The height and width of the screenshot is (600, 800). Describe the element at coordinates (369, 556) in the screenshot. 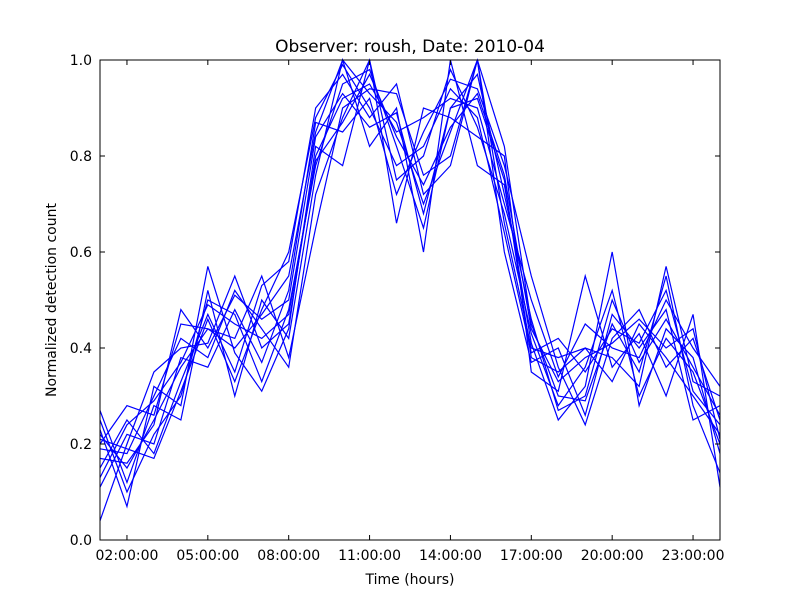

I see `x-tick-label: 11:00:00` at that location.